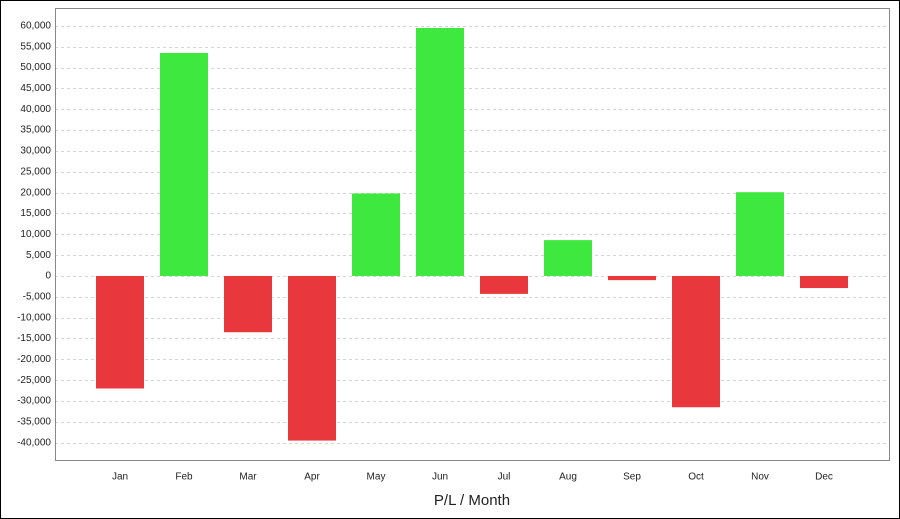 The width and height of the screenshot is (900, 519). Describe the element at coordinates (504, 477) in the screenshot. I see `x-tick-label: Jul` at that location.